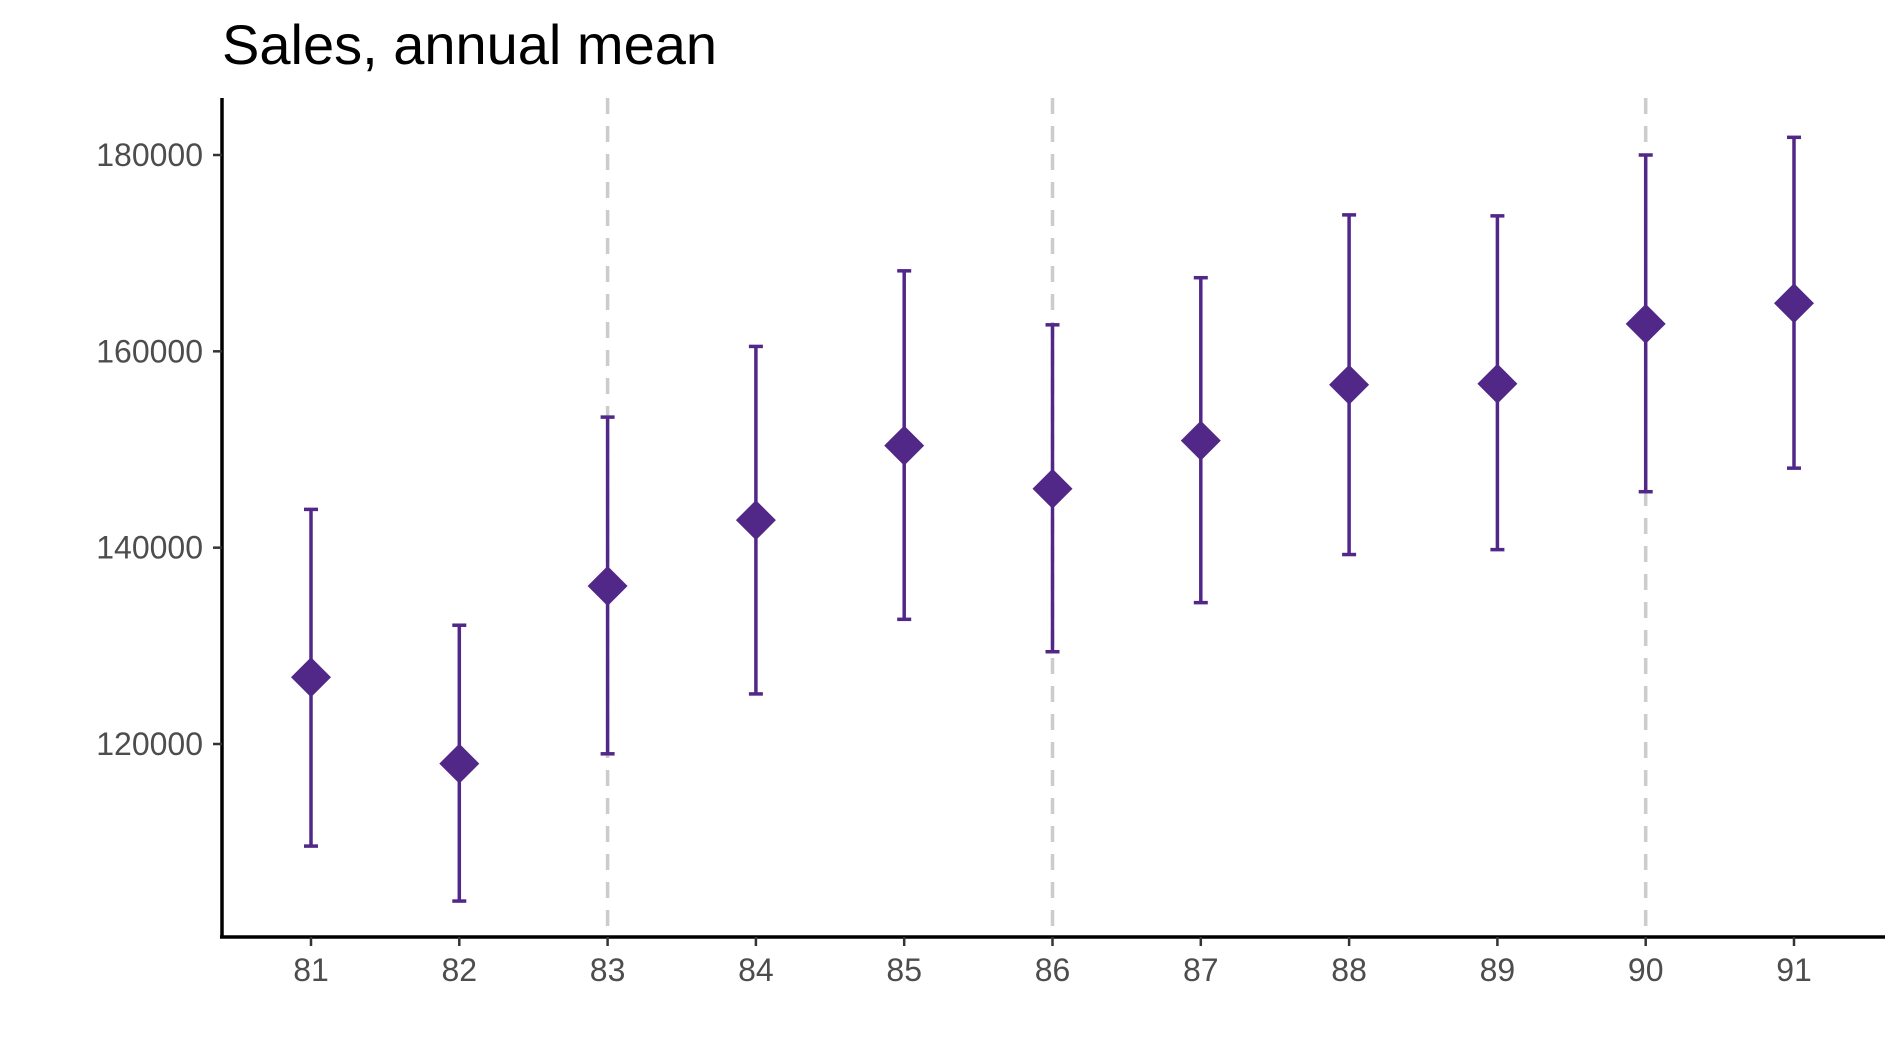 This screenshot has width=1889, height=1062. Describe the element at coordinates (149, 155) in the screenshot. I see `y-tick-label: 180000` at that location.